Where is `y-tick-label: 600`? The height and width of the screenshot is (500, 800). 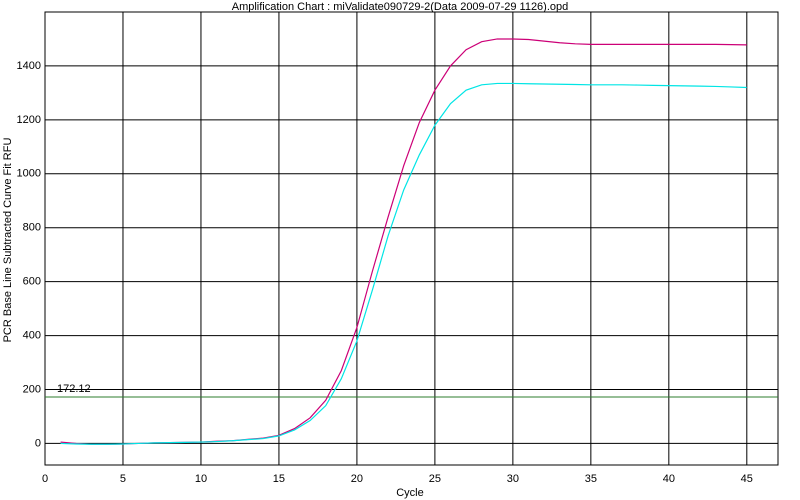
y-tick-label: 600 is located at coordinates (32, 282).